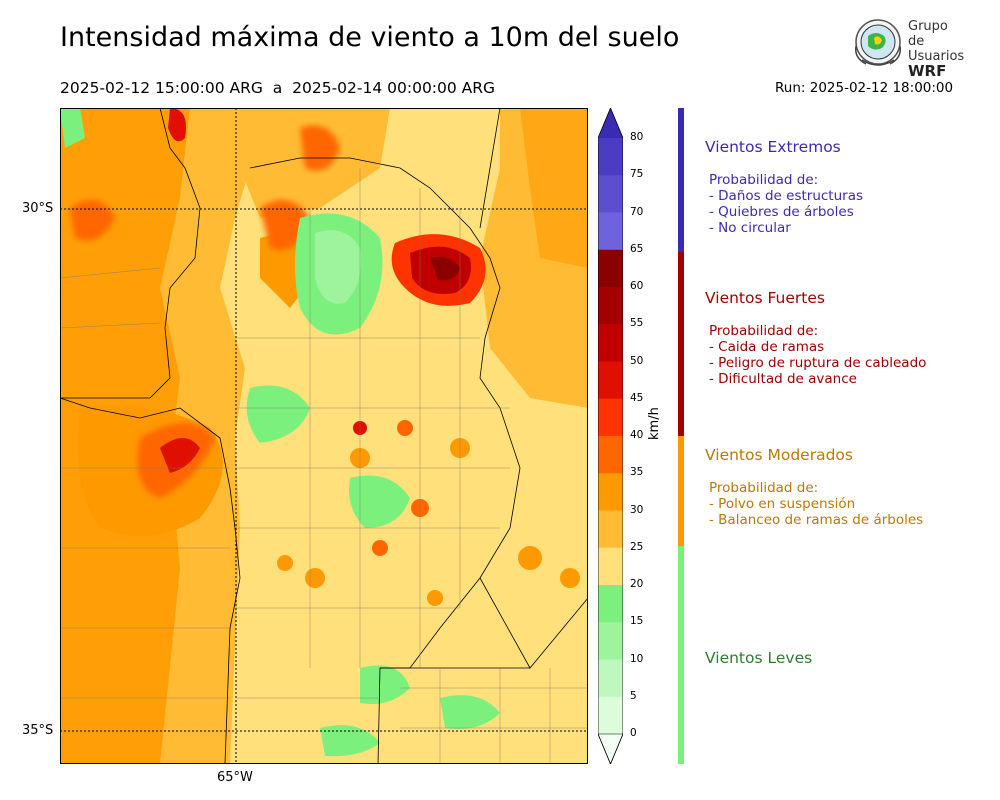 This screenshot has height=800, width=1000. What do you see at coordinates (759, 658) in the screenshot?
I see `category-name-leves: Vientos Leves` at bounding box center [759, 658].